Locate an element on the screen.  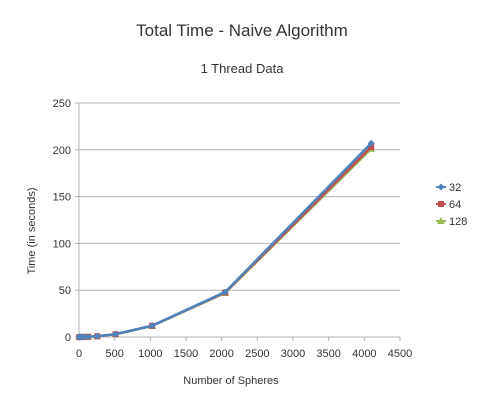
x-tick-label: 3500 is located at coordinates (328, 354).